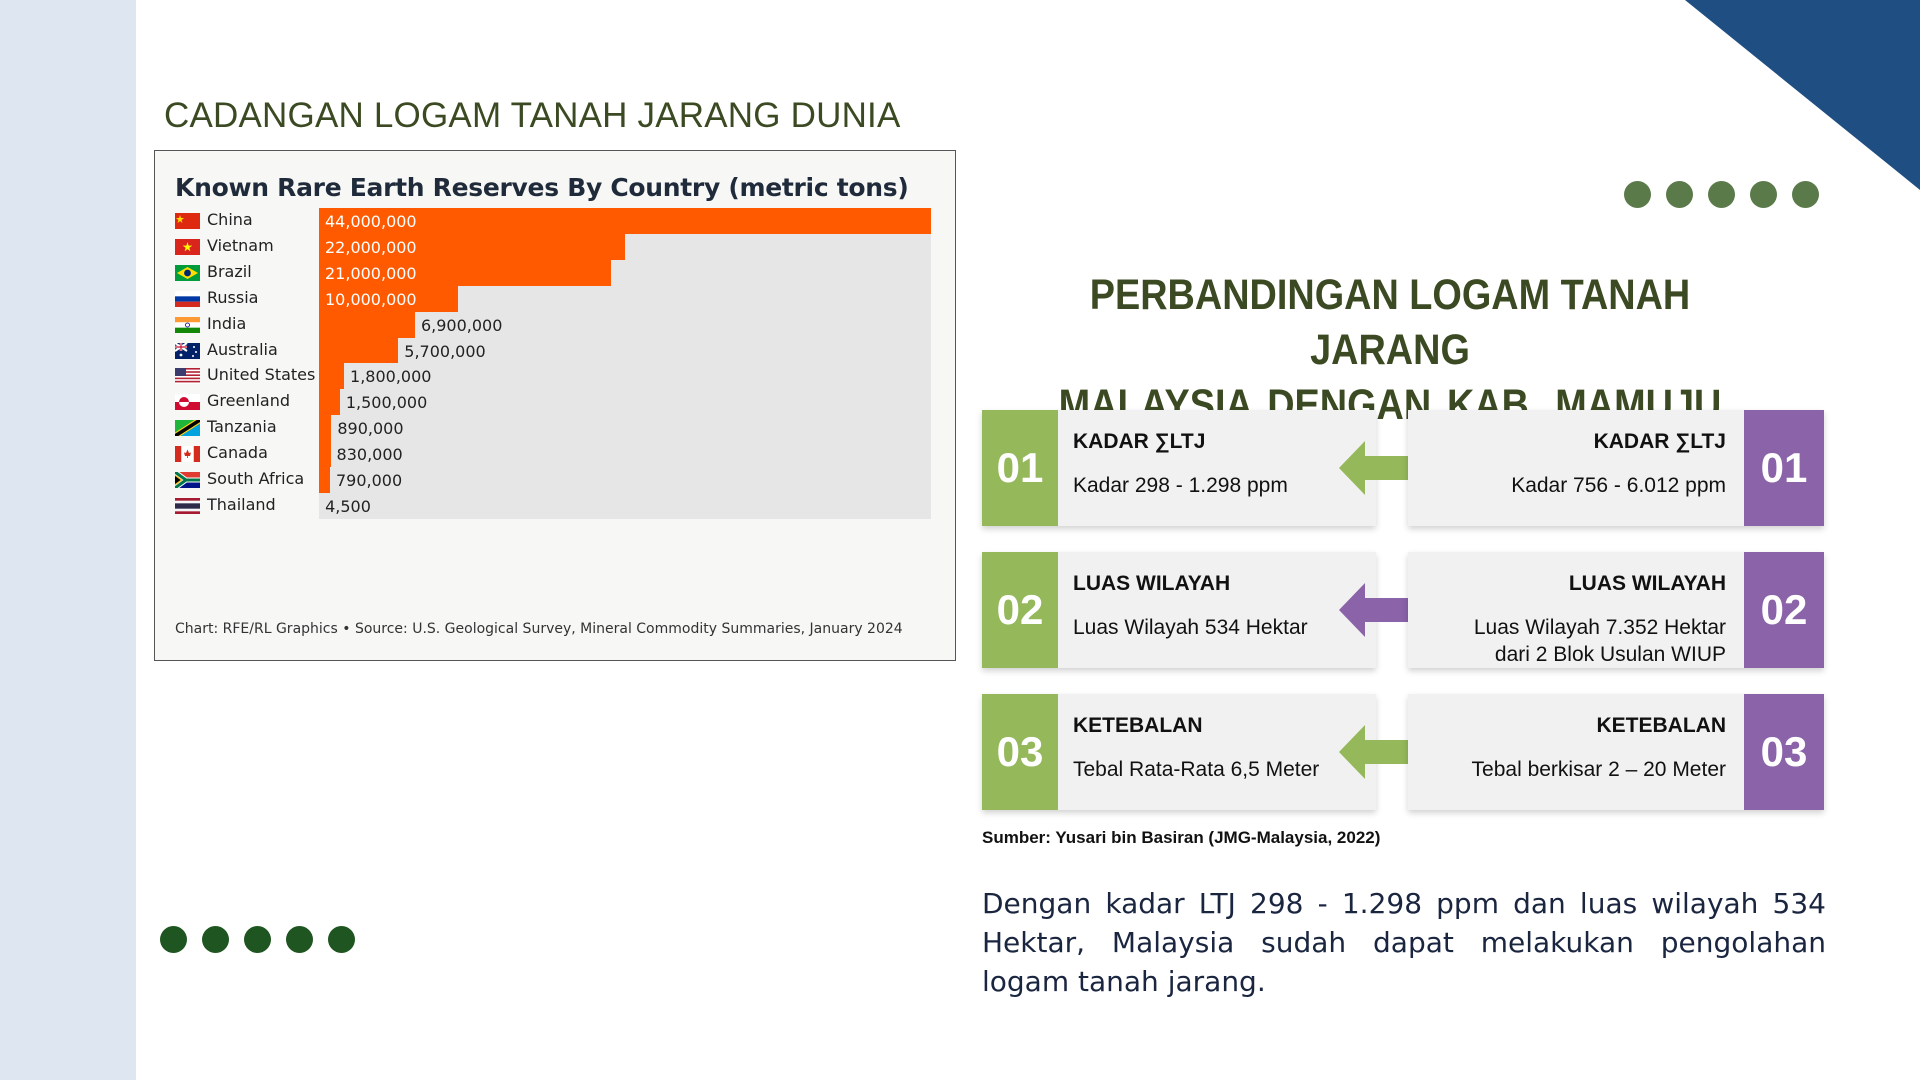  I want to click on left-section-title: CADANGAN LOGAM TANAH JARANG DUNIA, so click(532, 115).